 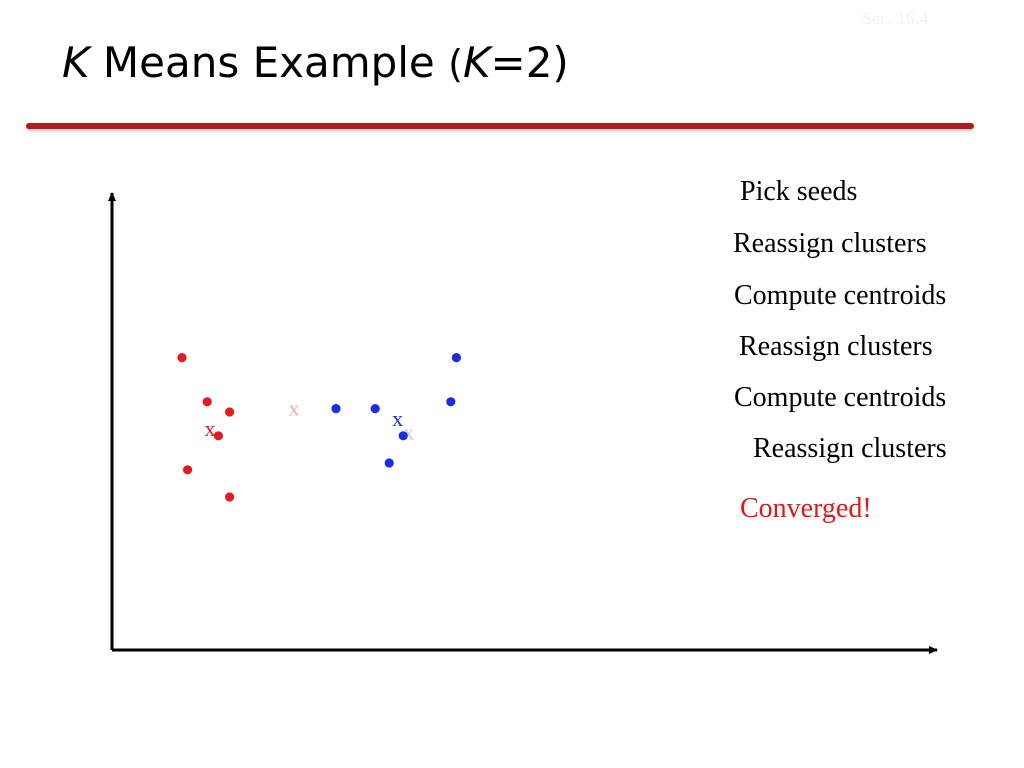 What do you see at coordinates (806, 508) in the screenshot?
I see `converged-label: Converged!` at bounding box center [806, 508].